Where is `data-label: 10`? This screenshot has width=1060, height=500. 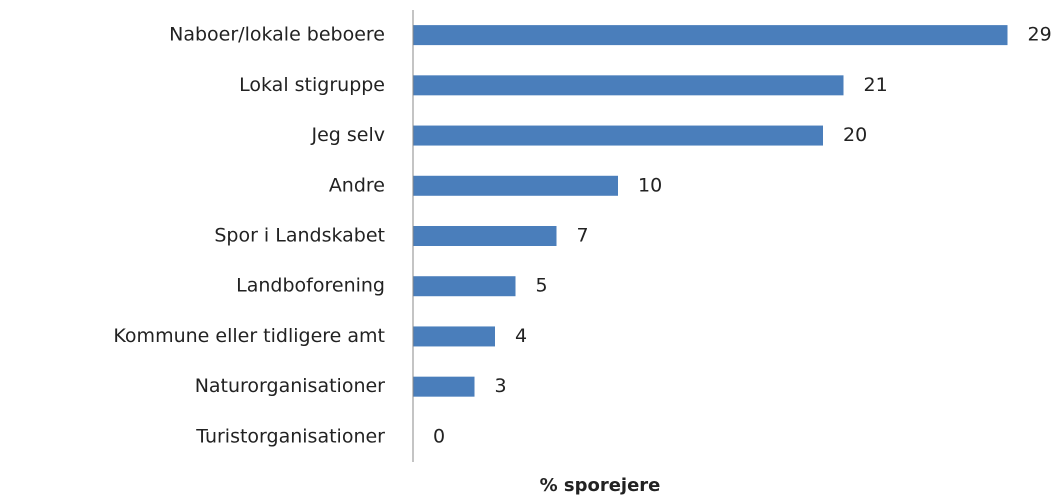 data-label: 10 is located at coordinates (650, 185).